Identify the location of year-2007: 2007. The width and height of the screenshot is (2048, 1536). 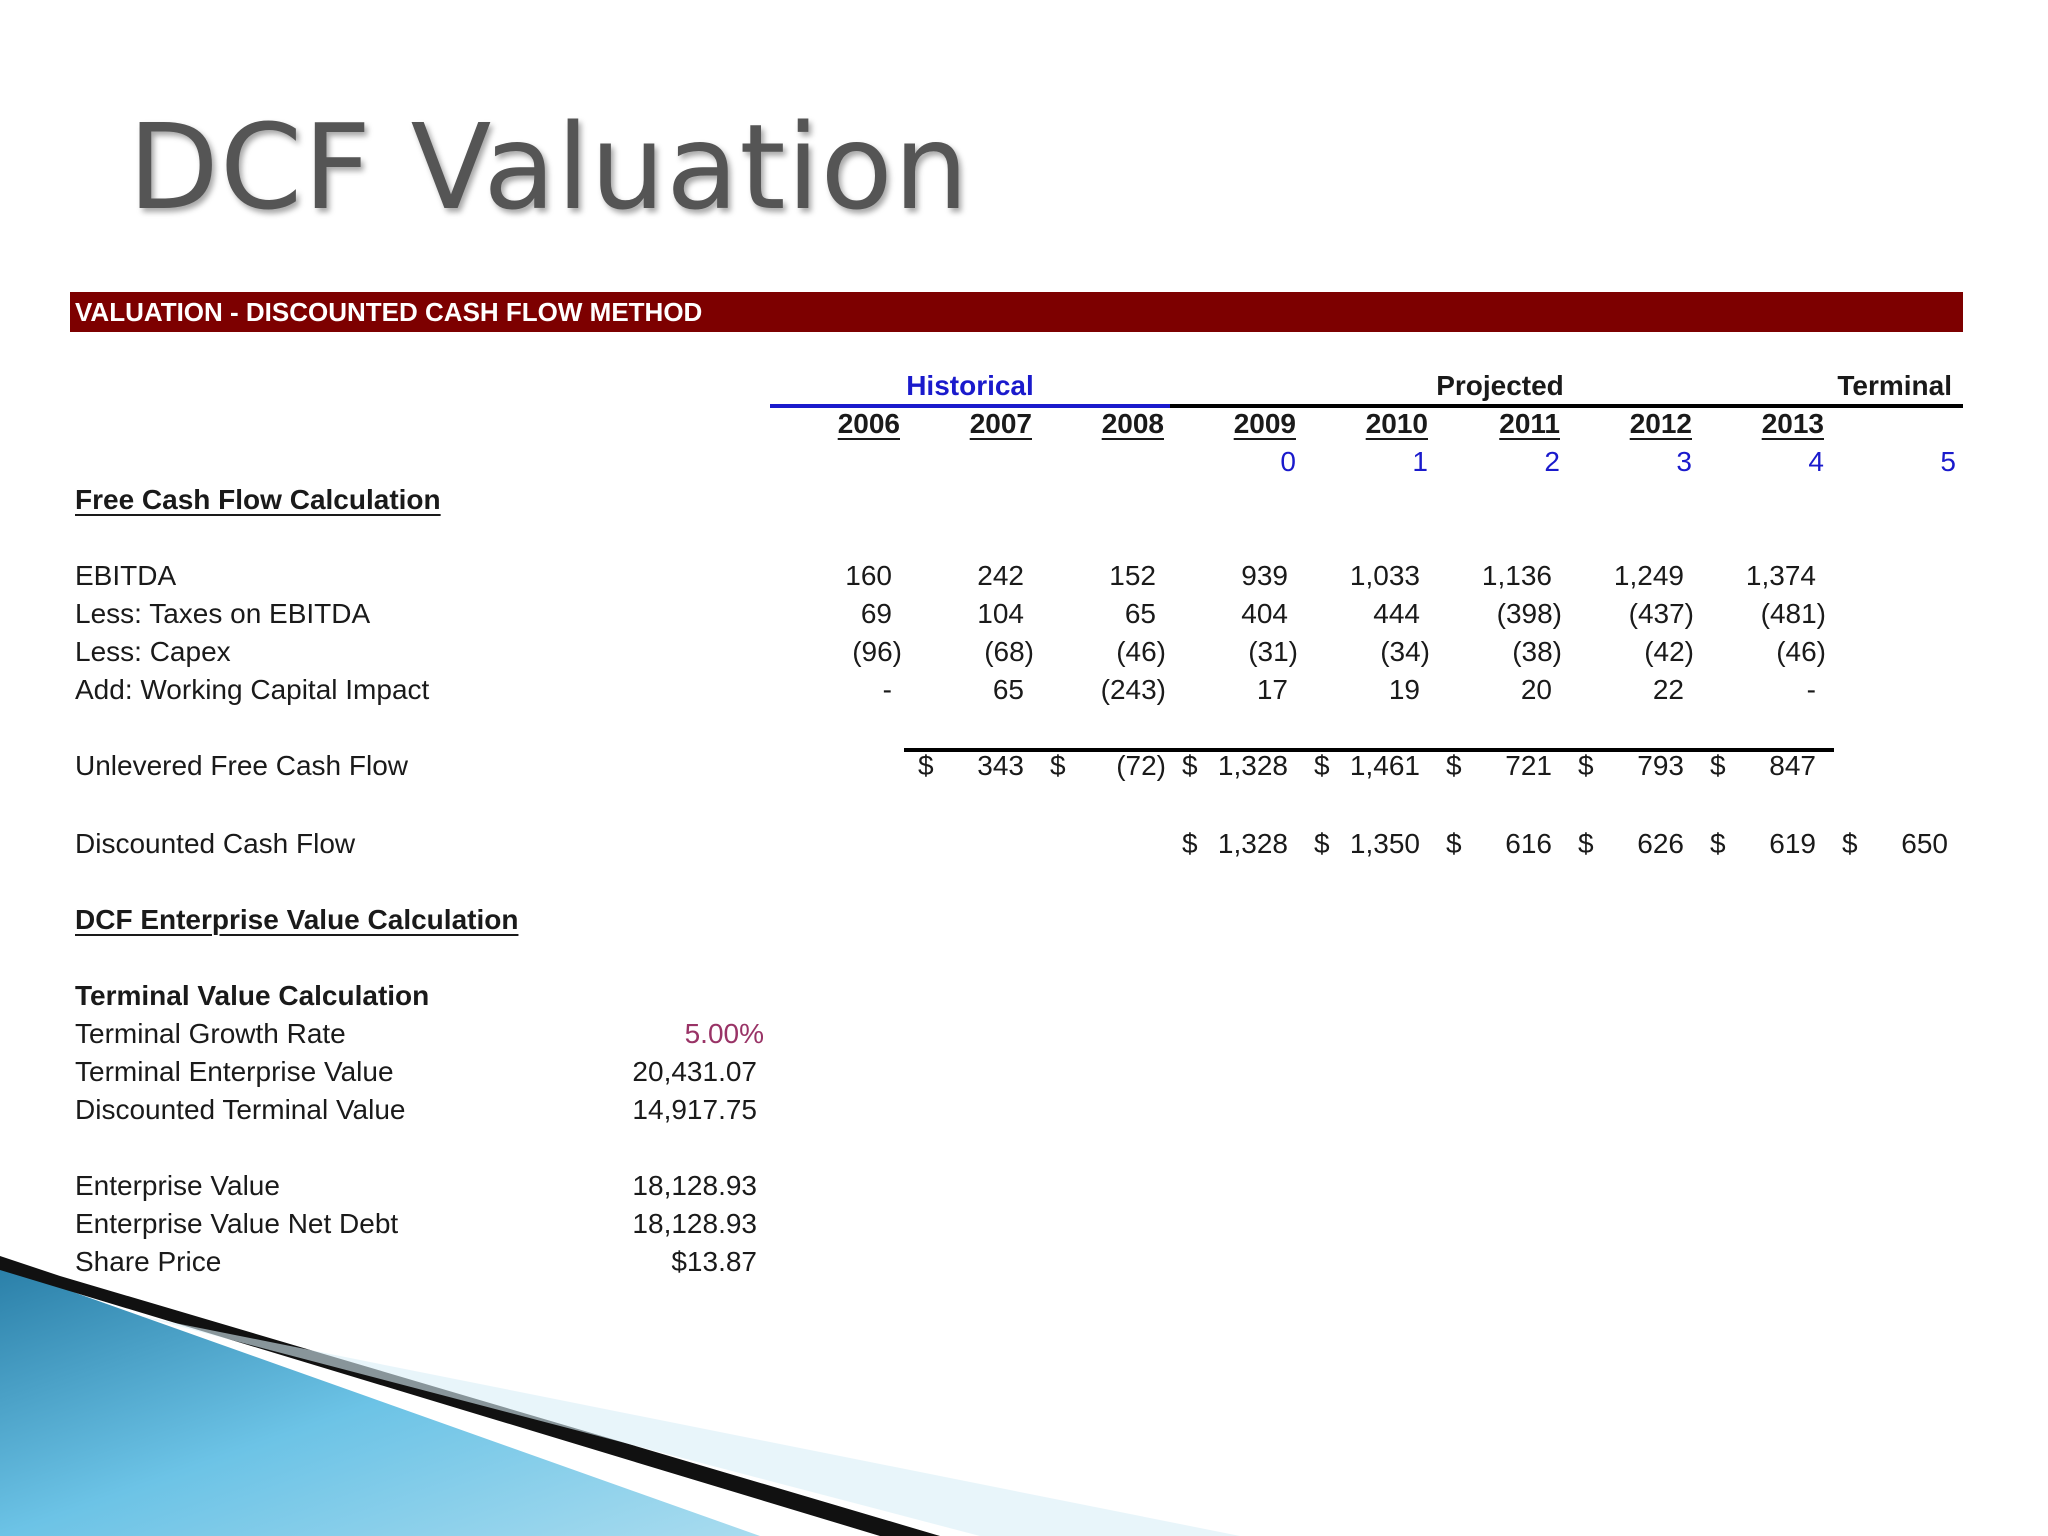
(1000, 423).